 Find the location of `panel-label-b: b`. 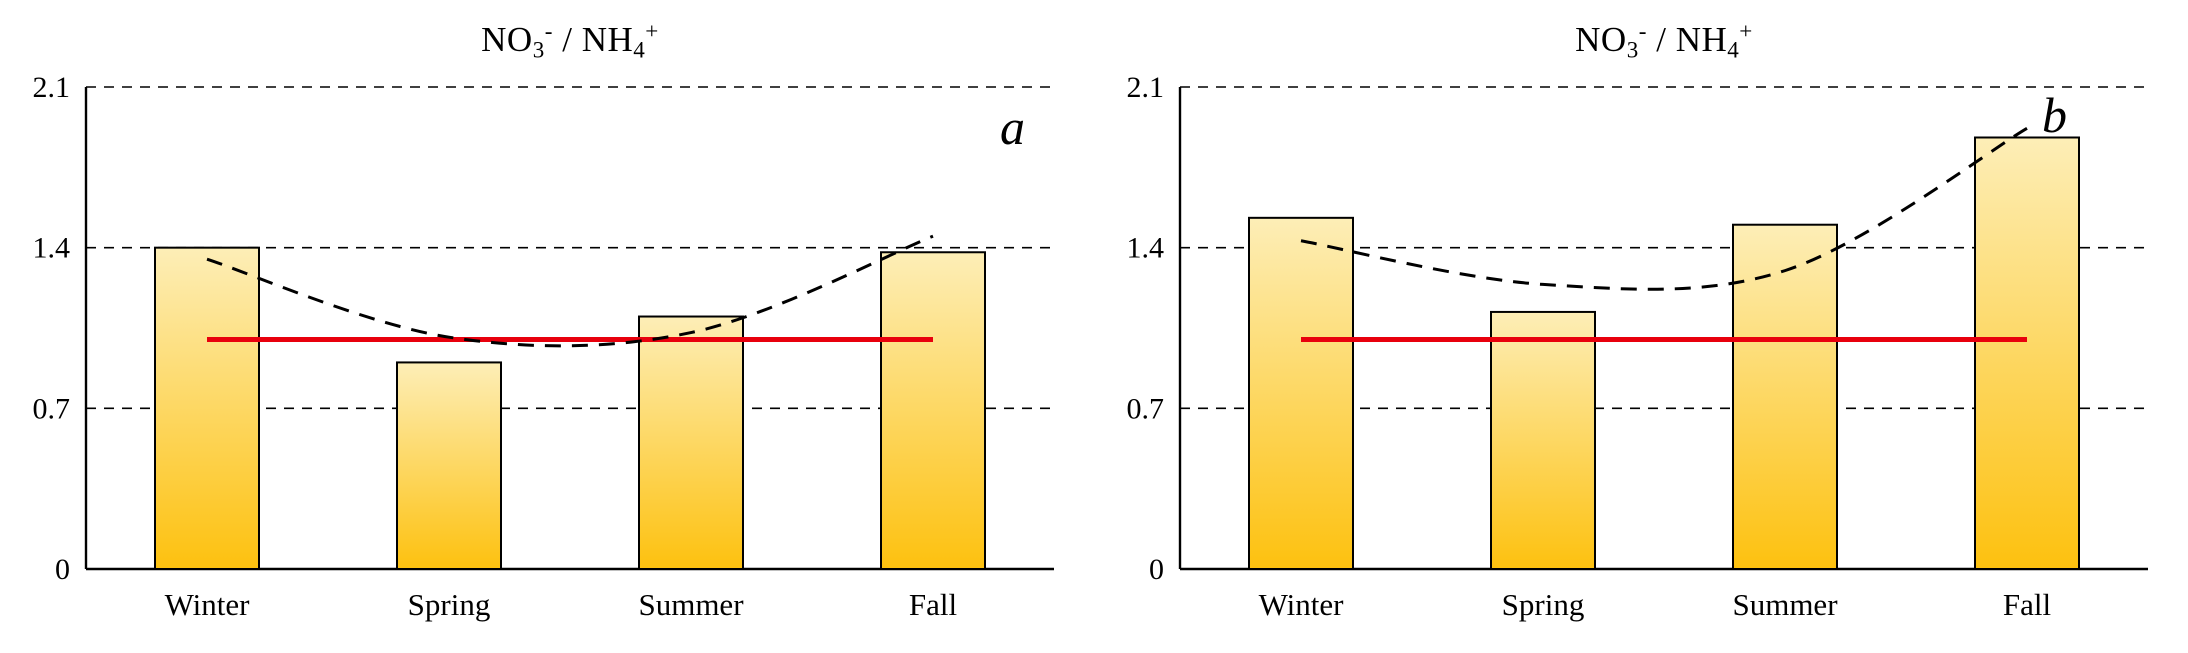

panel-label-b: b is located at coordinates (2054, 115).